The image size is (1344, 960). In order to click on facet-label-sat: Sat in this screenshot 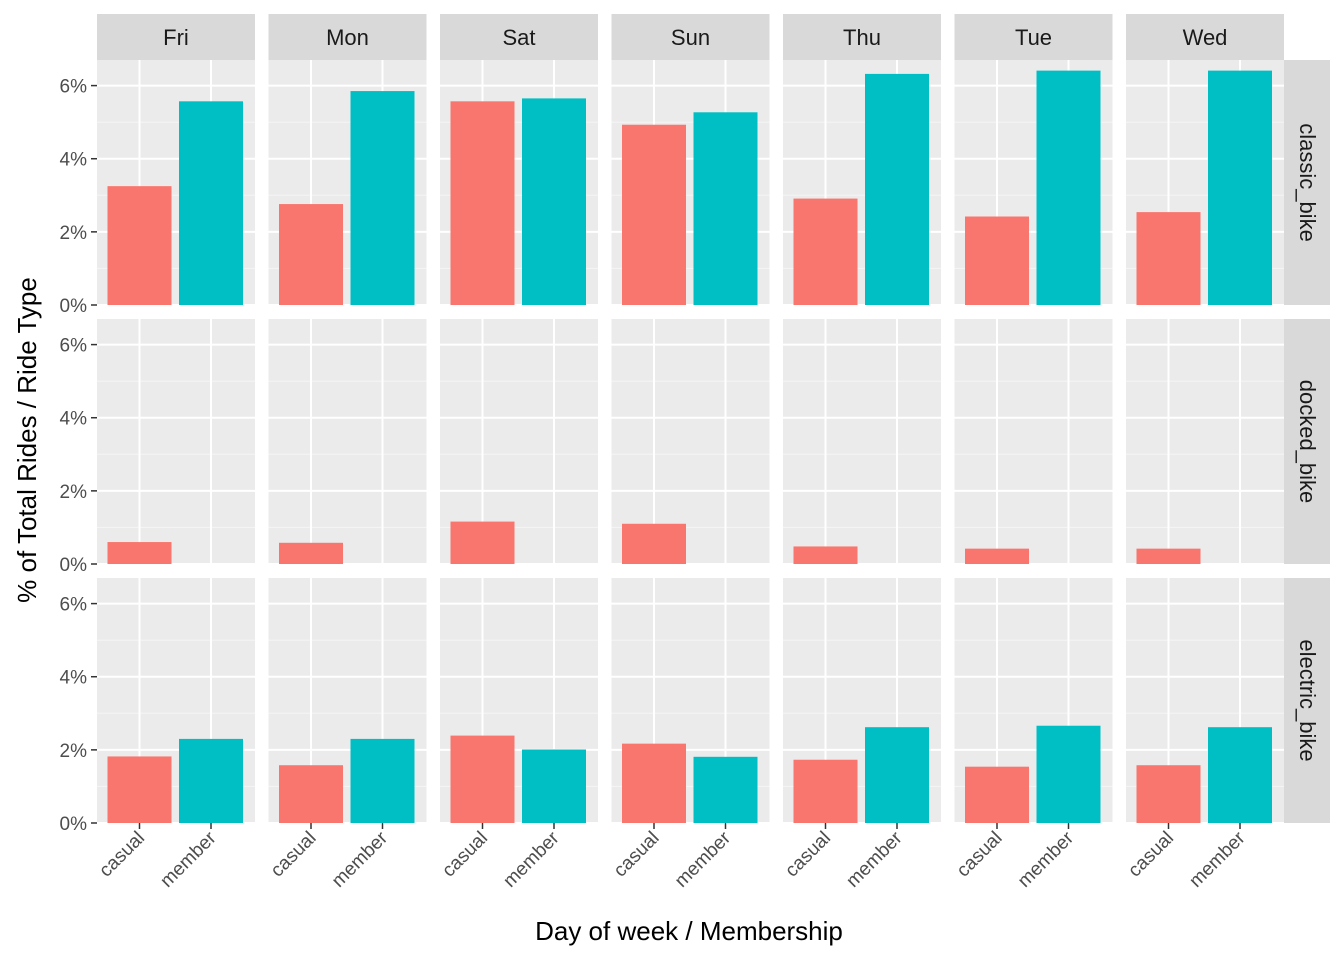, I will do `click(518, 37)`.